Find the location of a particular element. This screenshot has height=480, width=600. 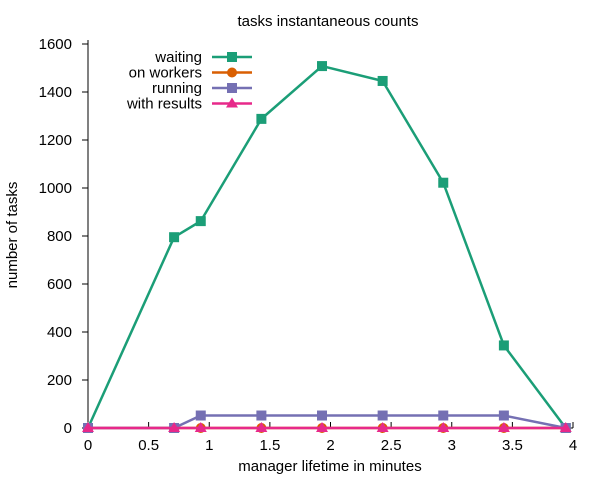

x-tick-label: 1 is located at coordinates (209, 445).